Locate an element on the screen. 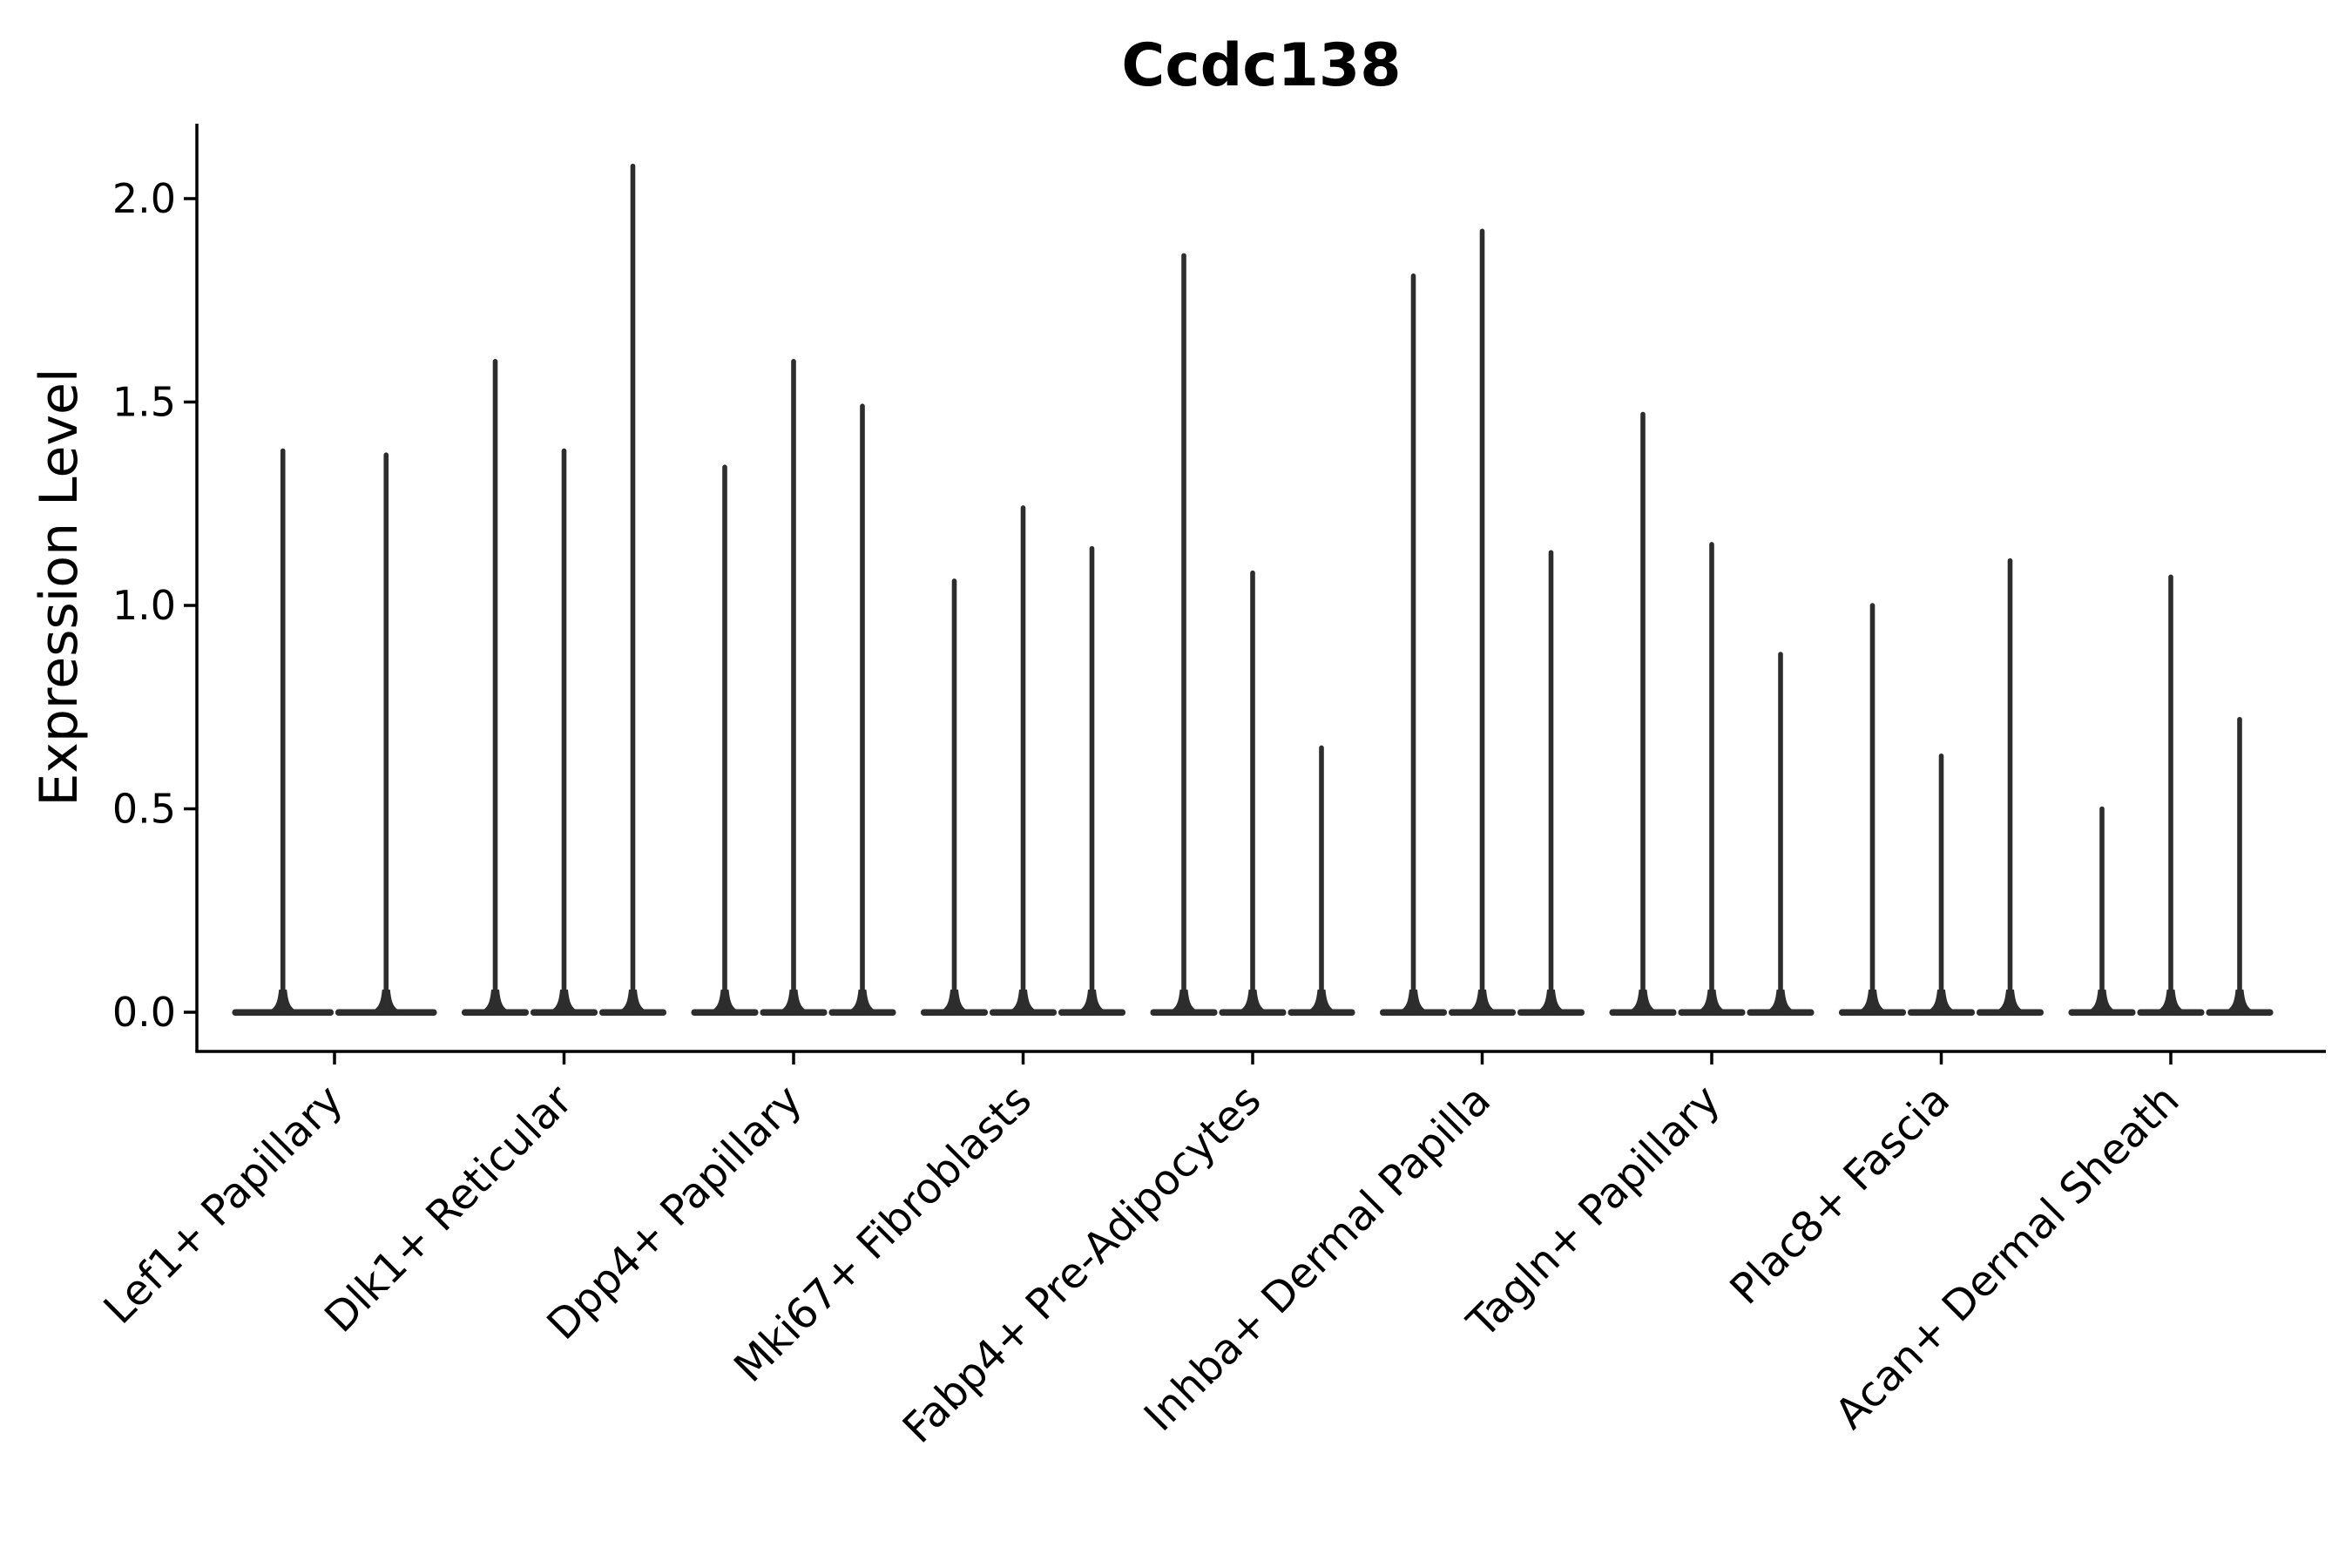 This screenshot has height=1568, width=2352. x-tick-label: Lef1+ Papillary is located at coordinates (224, 1205).